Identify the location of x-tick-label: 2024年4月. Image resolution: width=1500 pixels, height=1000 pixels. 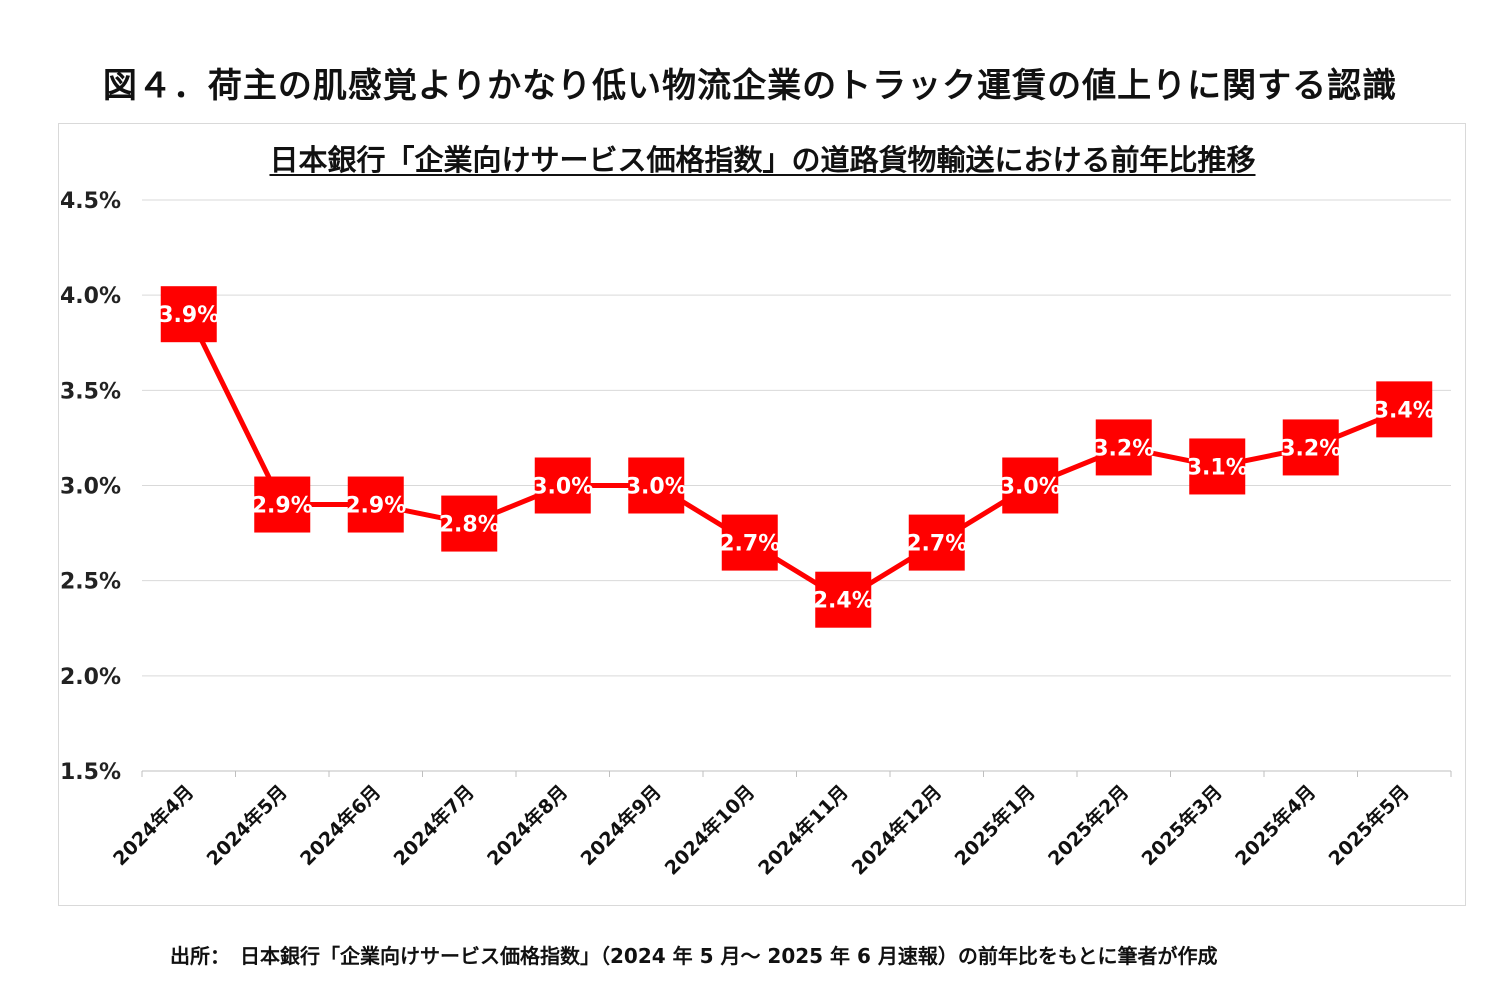
(153, 825).